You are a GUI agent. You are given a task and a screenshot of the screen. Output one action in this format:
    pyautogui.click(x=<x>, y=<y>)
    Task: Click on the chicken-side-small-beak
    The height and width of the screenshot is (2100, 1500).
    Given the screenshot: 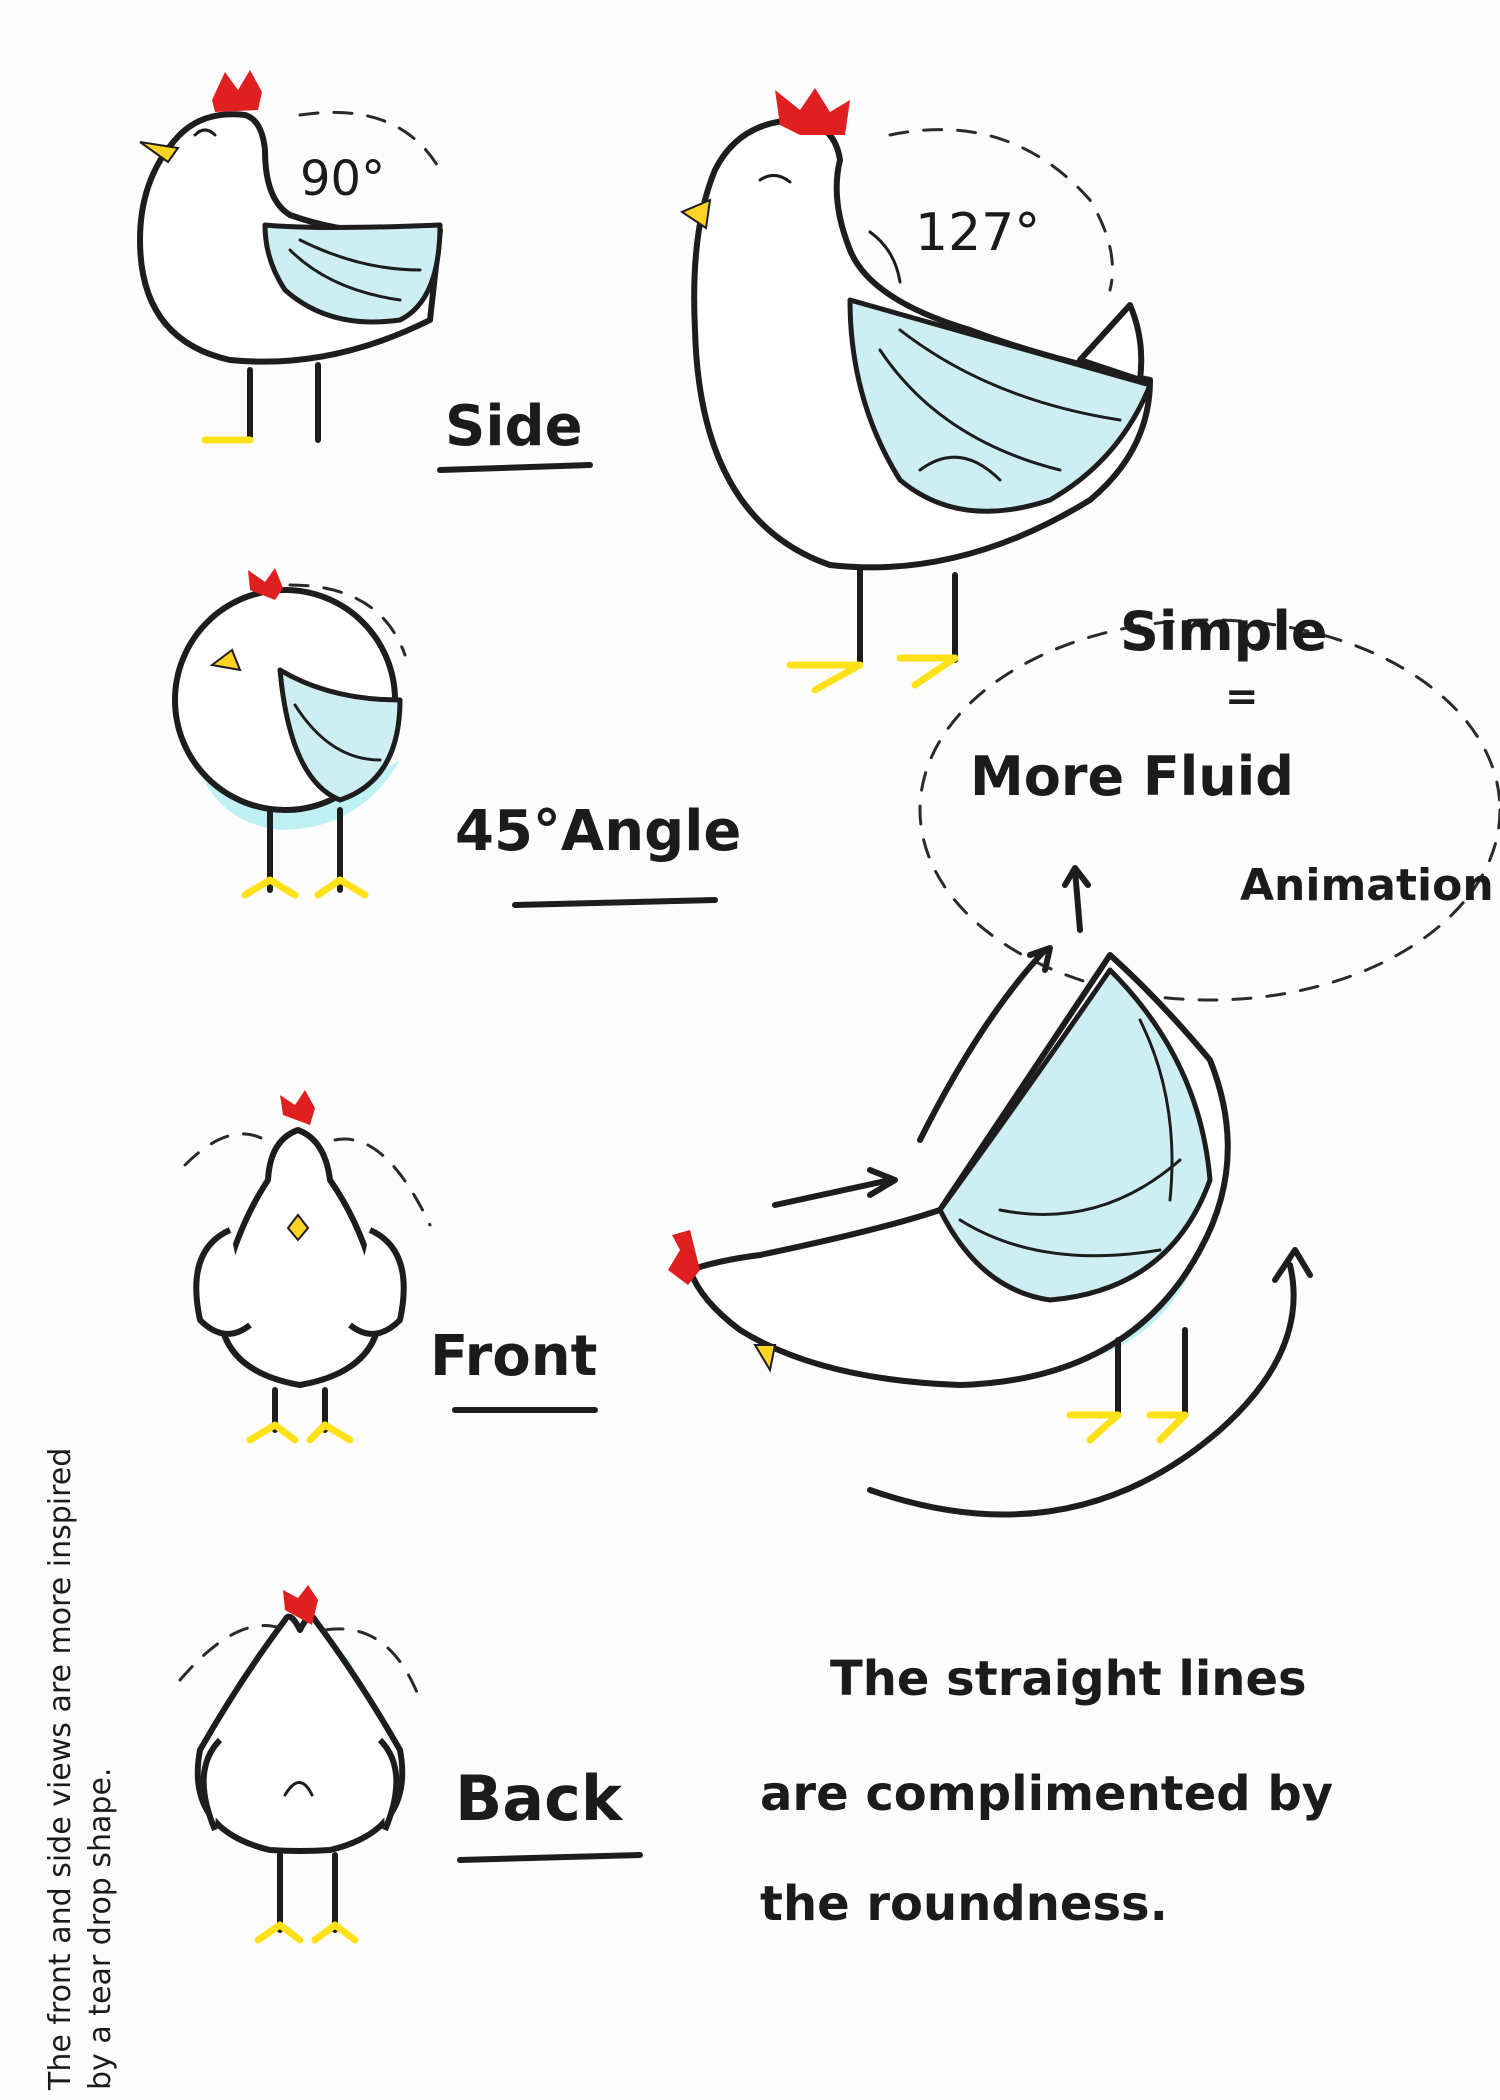 What is the action you would take?
    pyautogui.click(x=159, y=152)
    